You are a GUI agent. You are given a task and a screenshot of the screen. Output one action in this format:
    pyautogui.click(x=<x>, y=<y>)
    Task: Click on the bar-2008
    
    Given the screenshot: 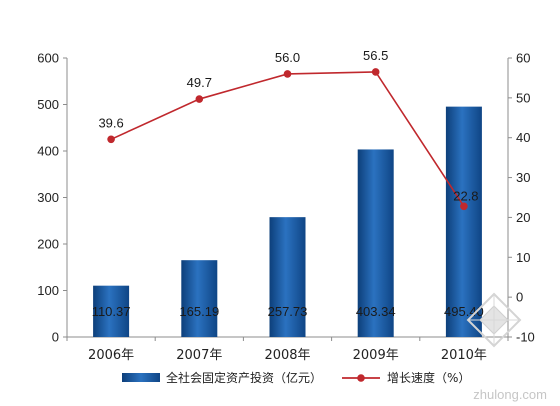 What is the action you would take?
    pyautogui.click(x=287, y=277)
    